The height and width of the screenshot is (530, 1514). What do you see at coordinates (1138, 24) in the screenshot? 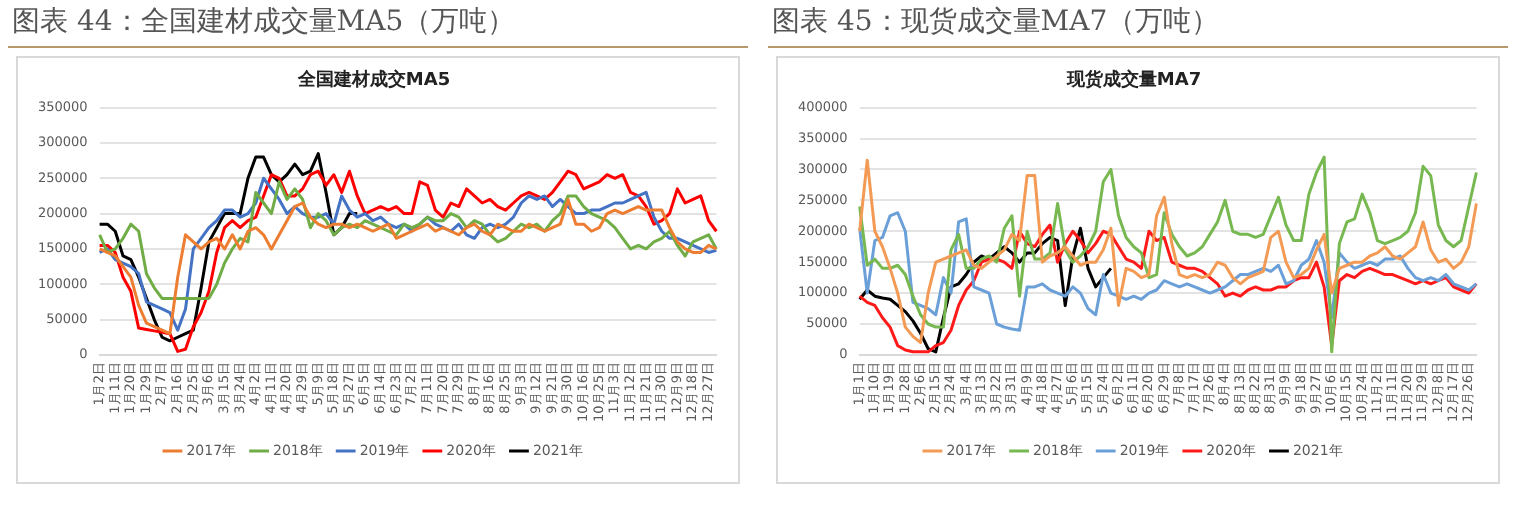
I see `chart-title: 图表 45：现货成交量MA7（万吨）` at bounding box center [1138, 24].